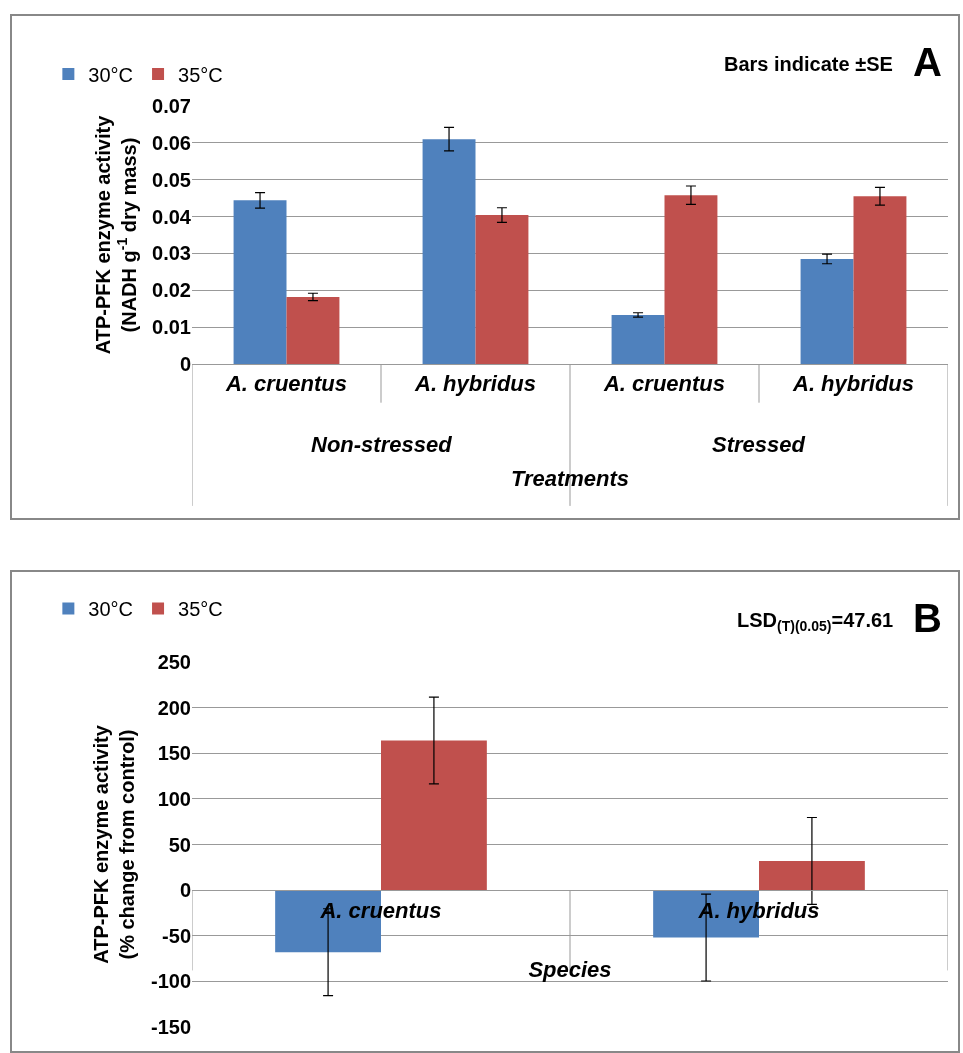 This screenshot has height=1053, width=963. What do you see at coordinates (382, 444) in the screenshot?
I see `text: Non-stressed` at bounding box center [382, 444].